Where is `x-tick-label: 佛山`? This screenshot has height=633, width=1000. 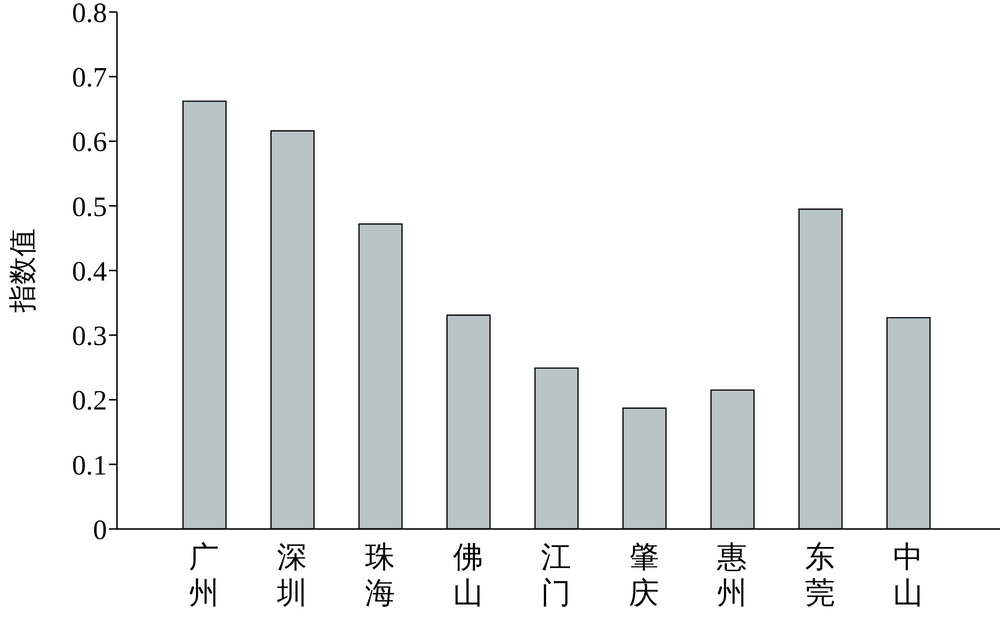
x-tick-label: 佛山 is located at coordinates (468, 575).